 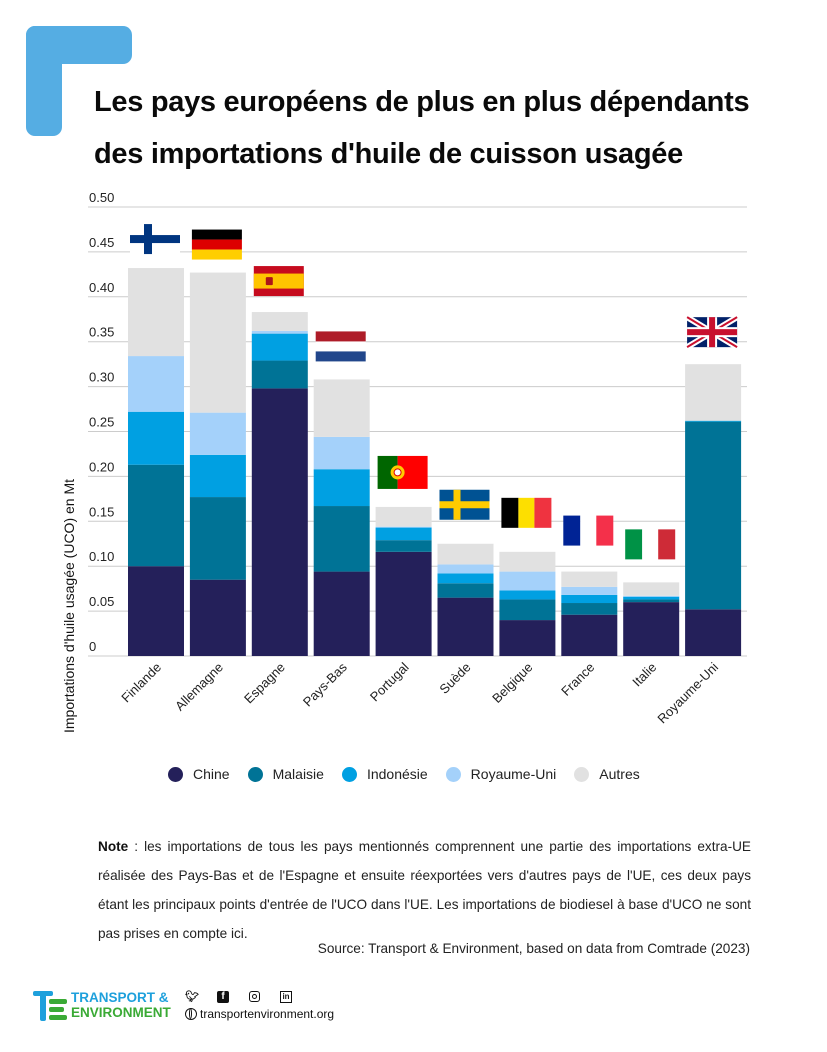 I want to click on flag-italy-icon, so click(x=650, y=544).